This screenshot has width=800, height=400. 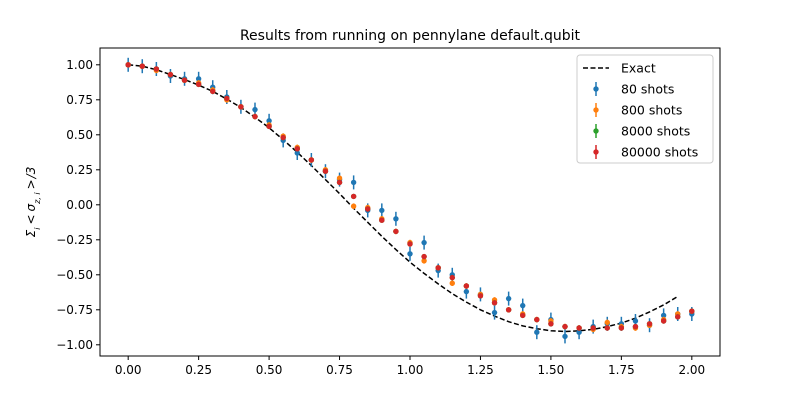 What do you see at coordinates (480, 370) in the screenshot?
I see `x-tick-label: 1.25` at bounding box center [480, 370].